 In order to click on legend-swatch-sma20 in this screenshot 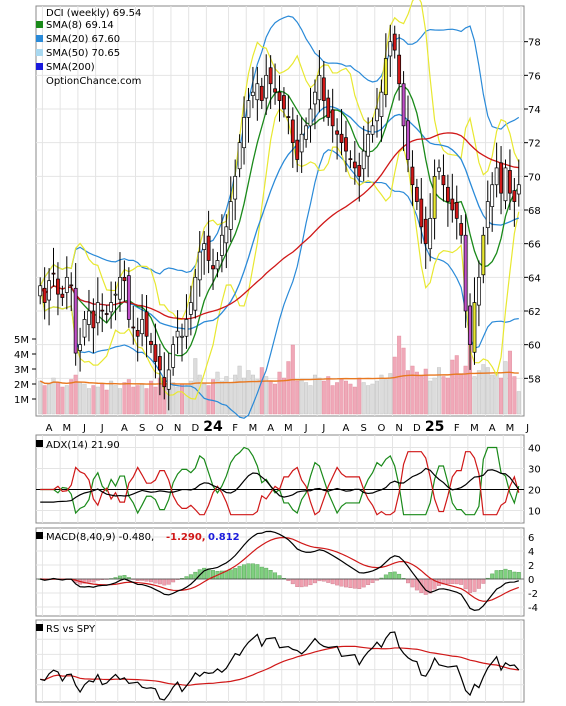, I will do `click(39, 38)`.